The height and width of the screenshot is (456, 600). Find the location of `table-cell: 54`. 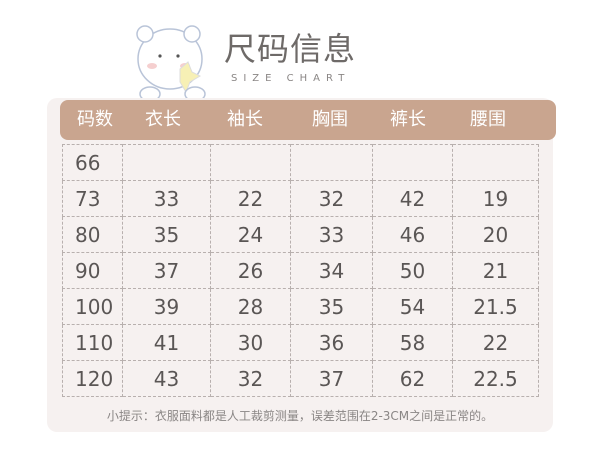

table-cell: 54 is located at coordinates (412, 306).